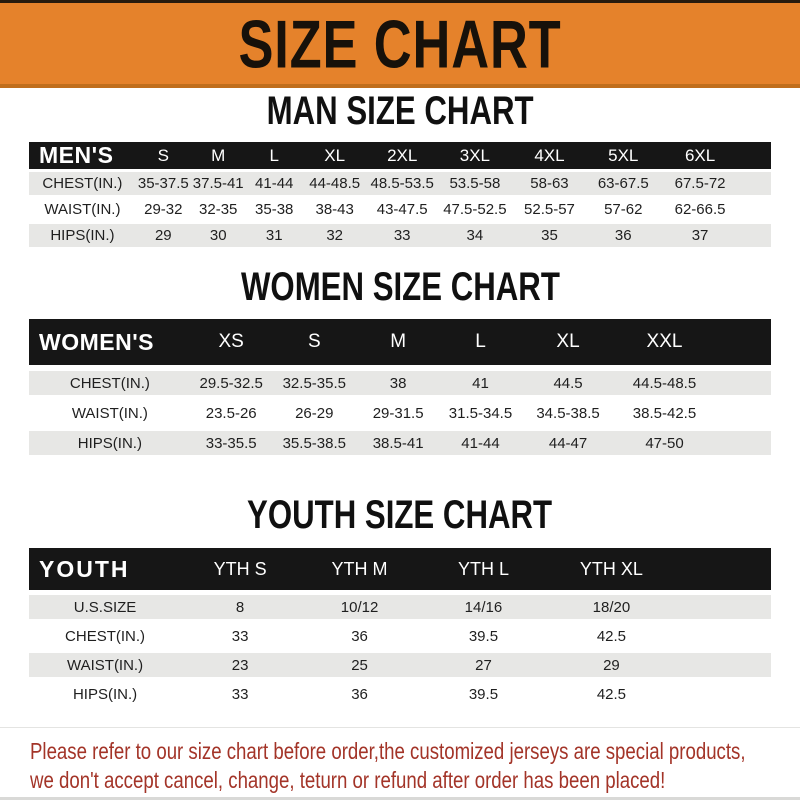 Image resolution: width=800 pixels, height=800 pixels. Describe the element at coordinates (314, 440) in the screenshot. I see `size-value: 35.5-38.5` at that location.